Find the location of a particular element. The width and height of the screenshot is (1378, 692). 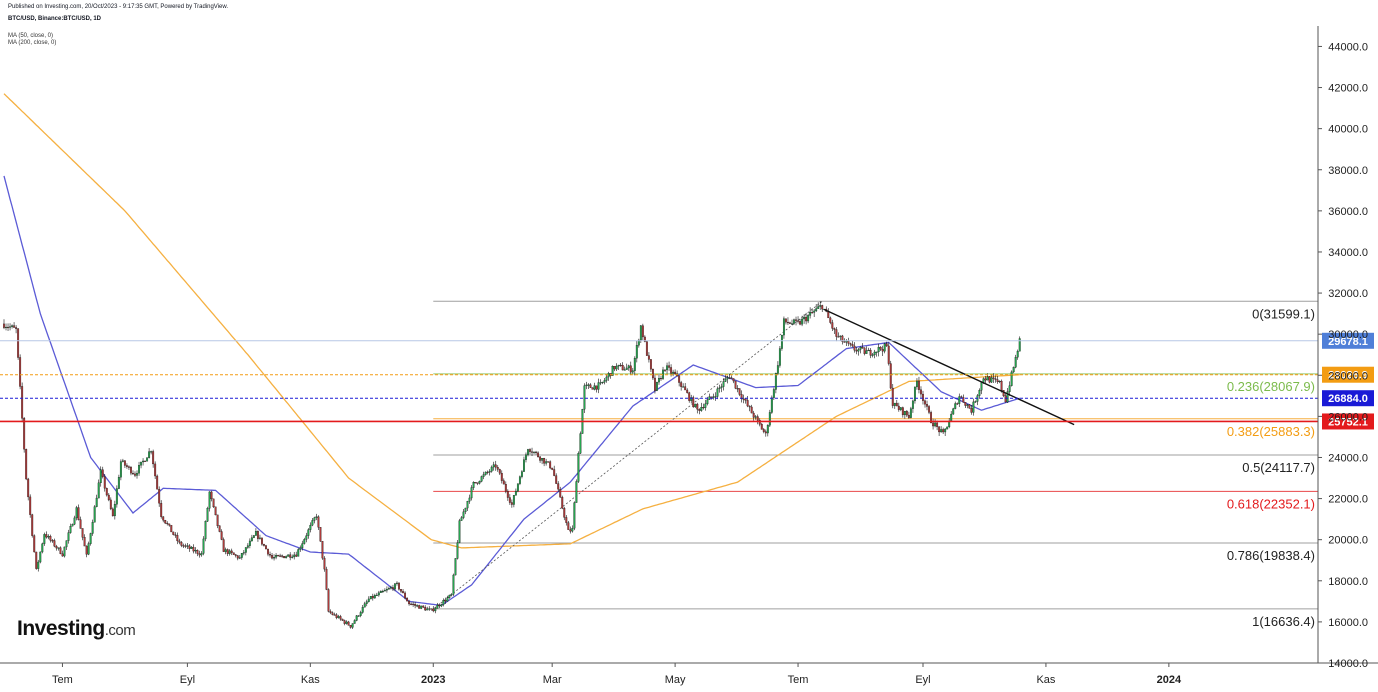

price-tag-ma50 is located at coordinates (1348, 398).